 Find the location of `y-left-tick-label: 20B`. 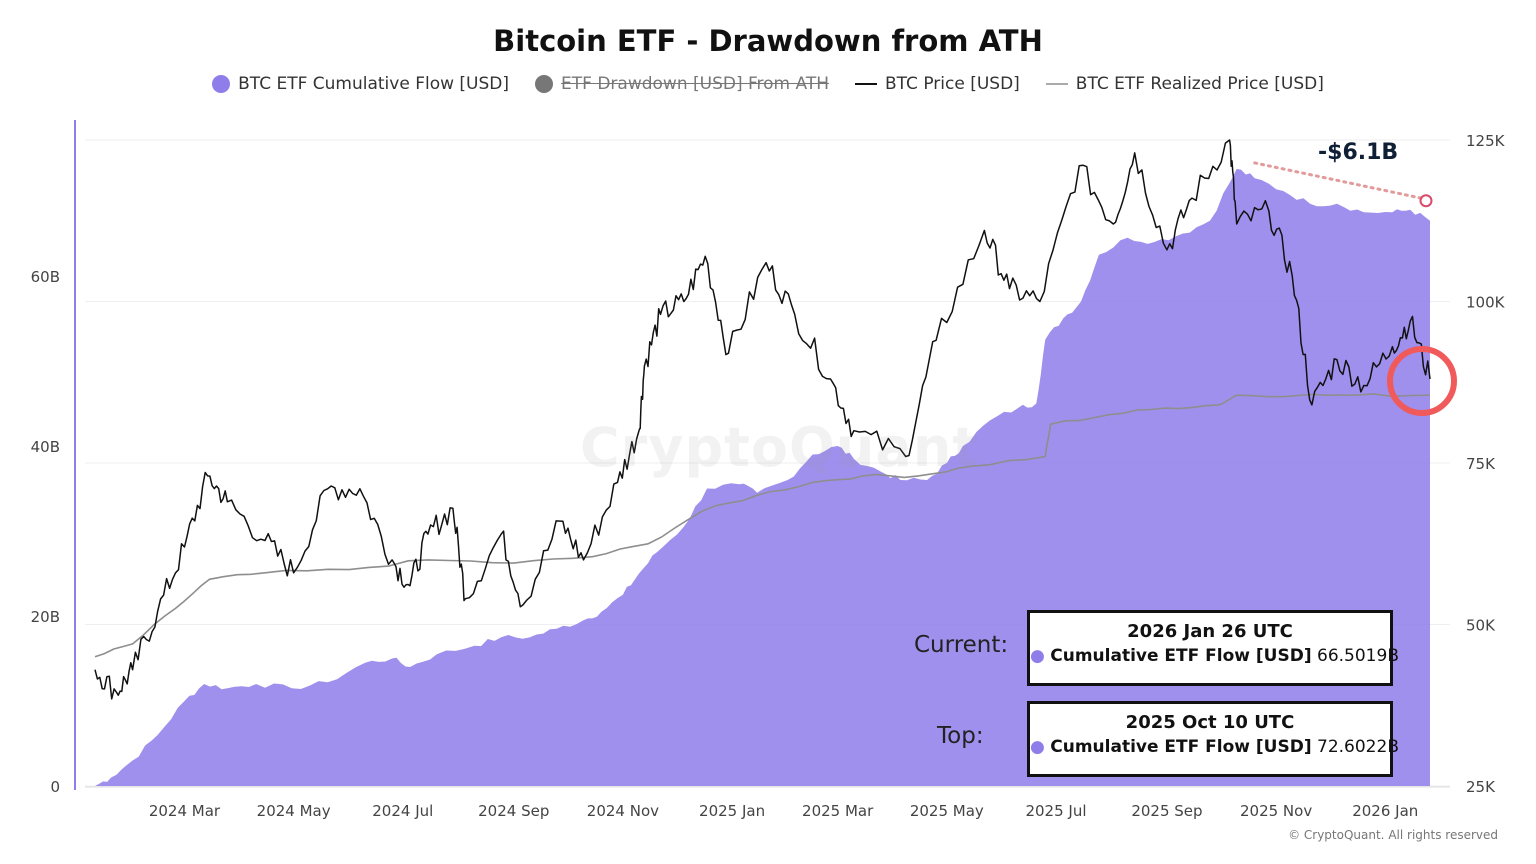

y-left-tick-label: 20B is located at coordinates (45, 617).